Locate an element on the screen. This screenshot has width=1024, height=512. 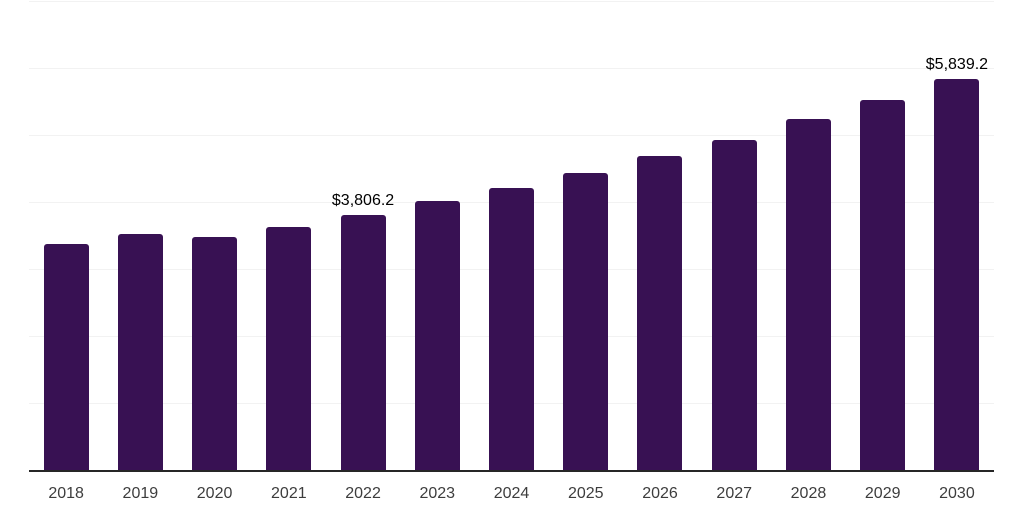
bar-2025 is located at coordinates (586, 321).